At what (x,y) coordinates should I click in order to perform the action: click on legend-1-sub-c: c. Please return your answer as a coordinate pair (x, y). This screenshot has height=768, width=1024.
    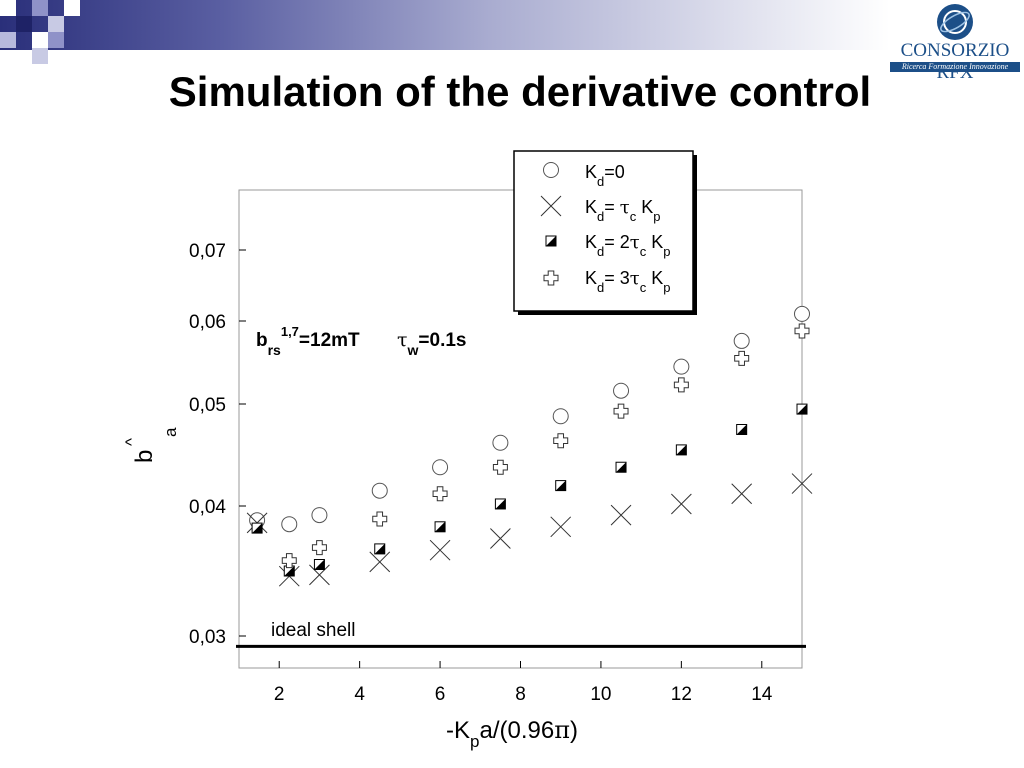
    Looking at the image, I should click on (633, 216).